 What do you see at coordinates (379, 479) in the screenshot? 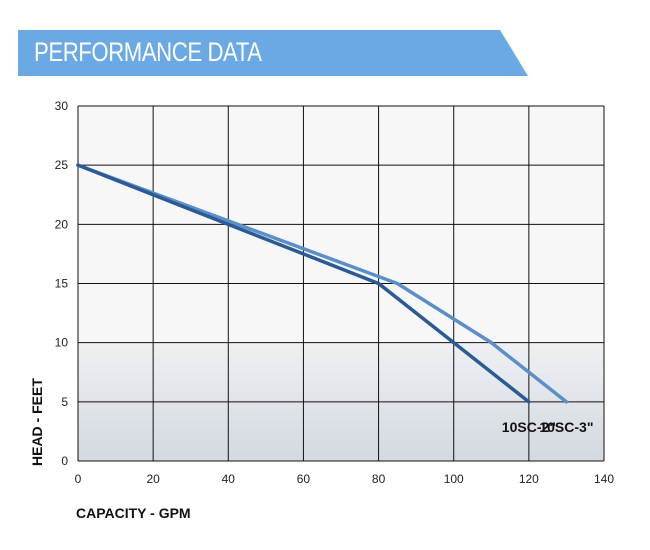
I see `x-tick-label: 80` at bounding box center [379, 479].